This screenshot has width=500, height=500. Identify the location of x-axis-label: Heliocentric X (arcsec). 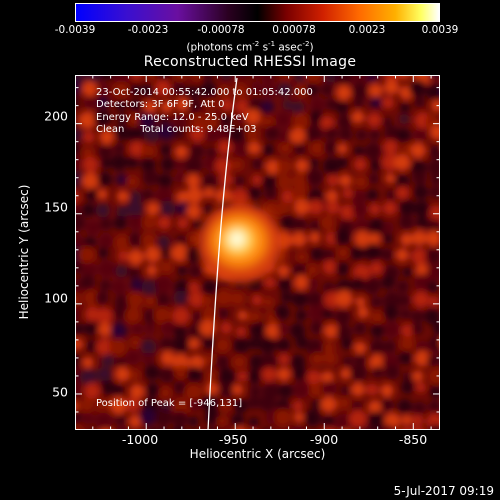
(257, 454).